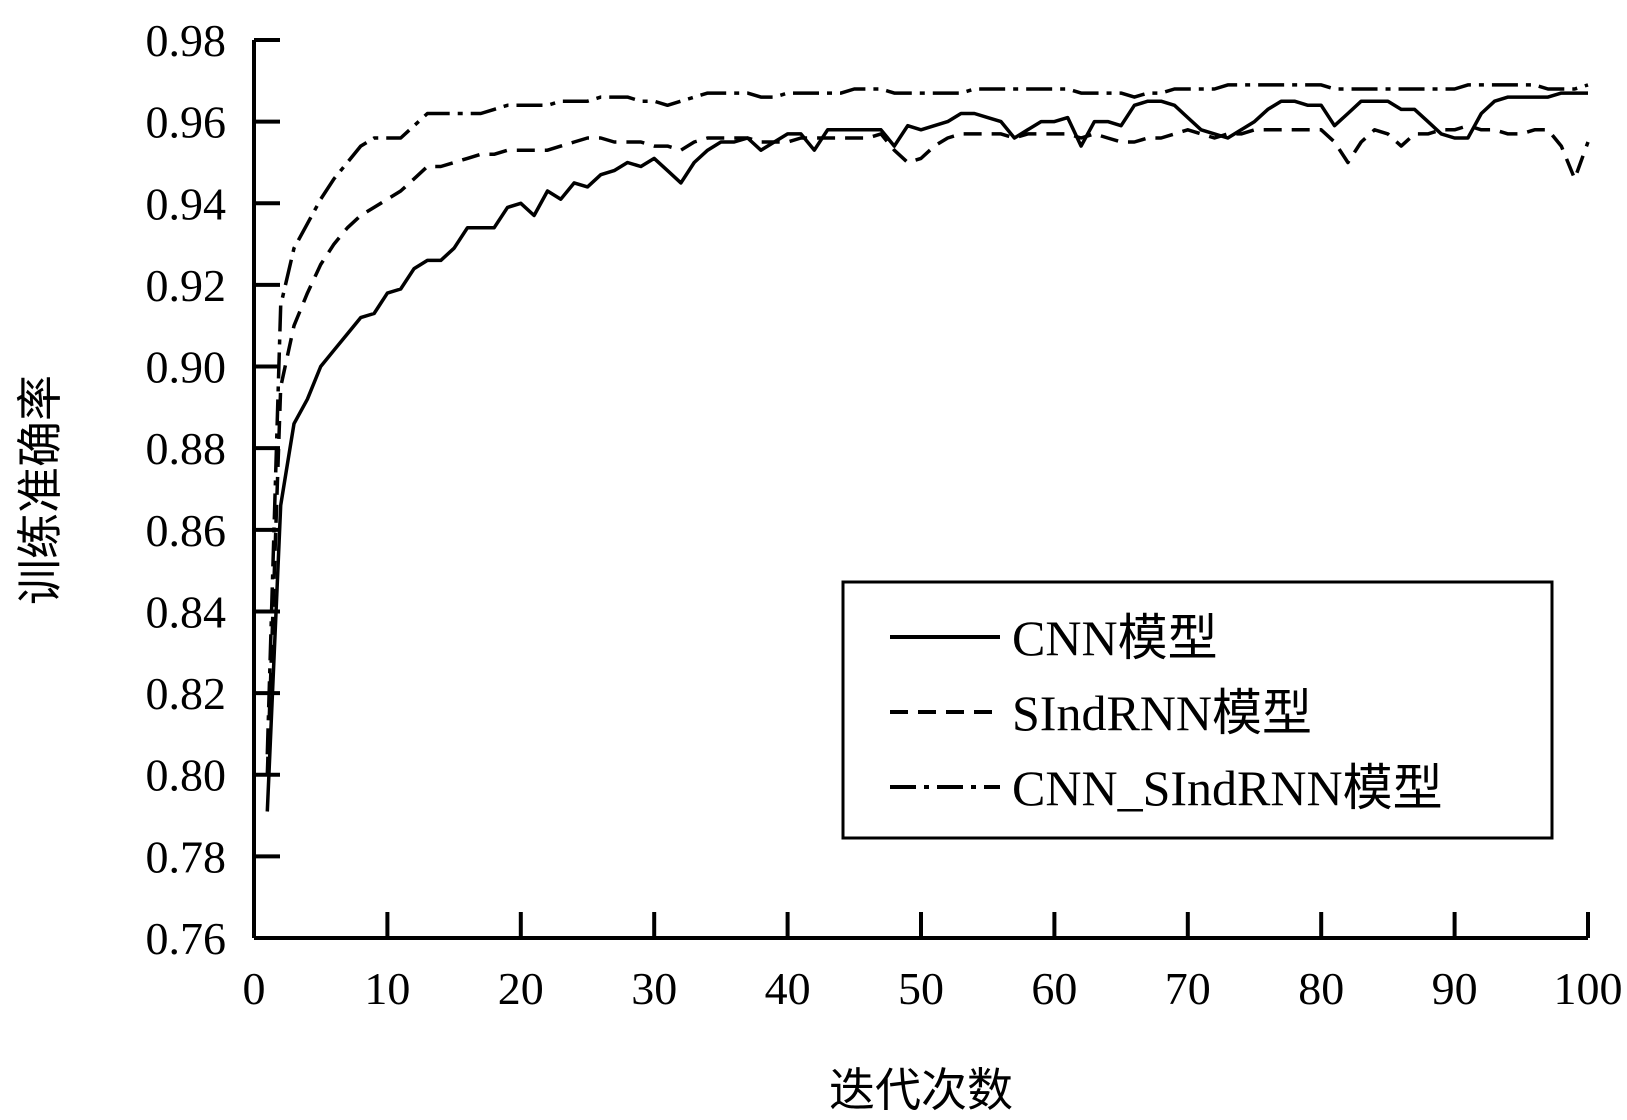  Describe the element at coordinates (186, 775) in the screenshot. I see `y-tick-label: 0.80` at that location.